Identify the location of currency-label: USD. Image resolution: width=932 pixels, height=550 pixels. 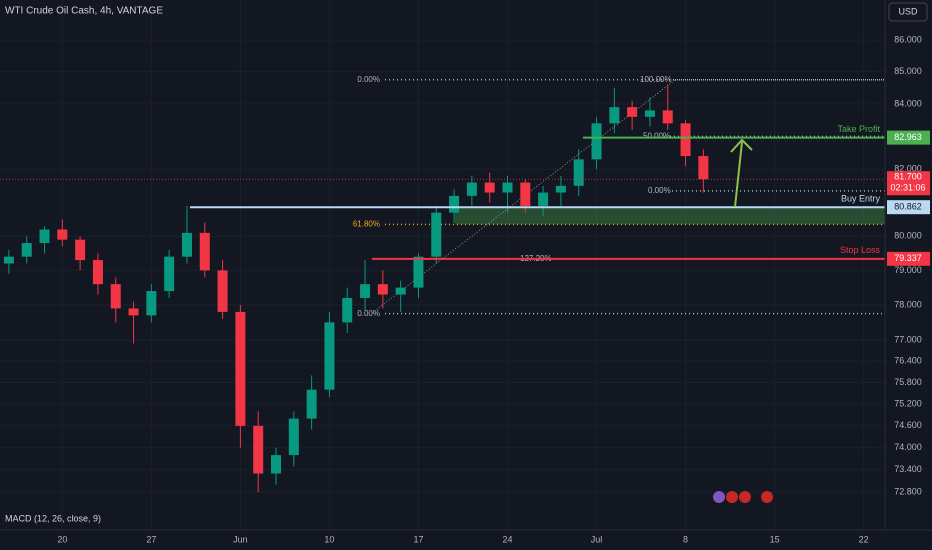
(908, 11).